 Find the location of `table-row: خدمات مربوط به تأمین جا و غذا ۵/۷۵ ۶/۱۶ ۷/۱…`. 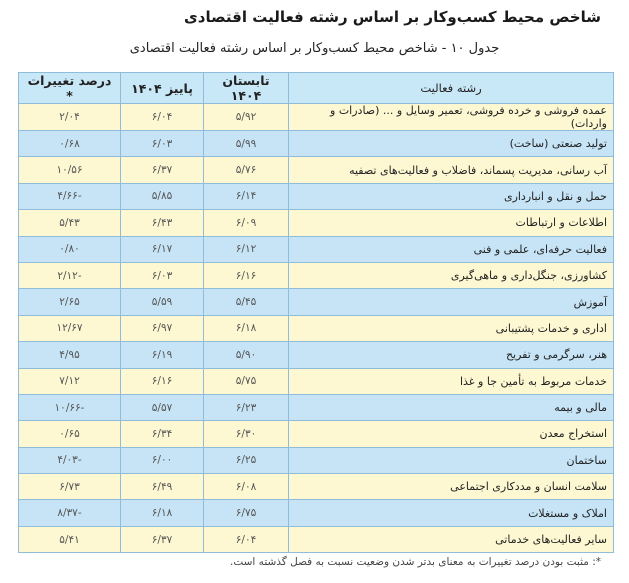

table-row: خدمات مربوط به تأمین جا و غذا ۵/۷۵ ۶/۱۶ ۷/۱… is located at coordinates (316, 381).